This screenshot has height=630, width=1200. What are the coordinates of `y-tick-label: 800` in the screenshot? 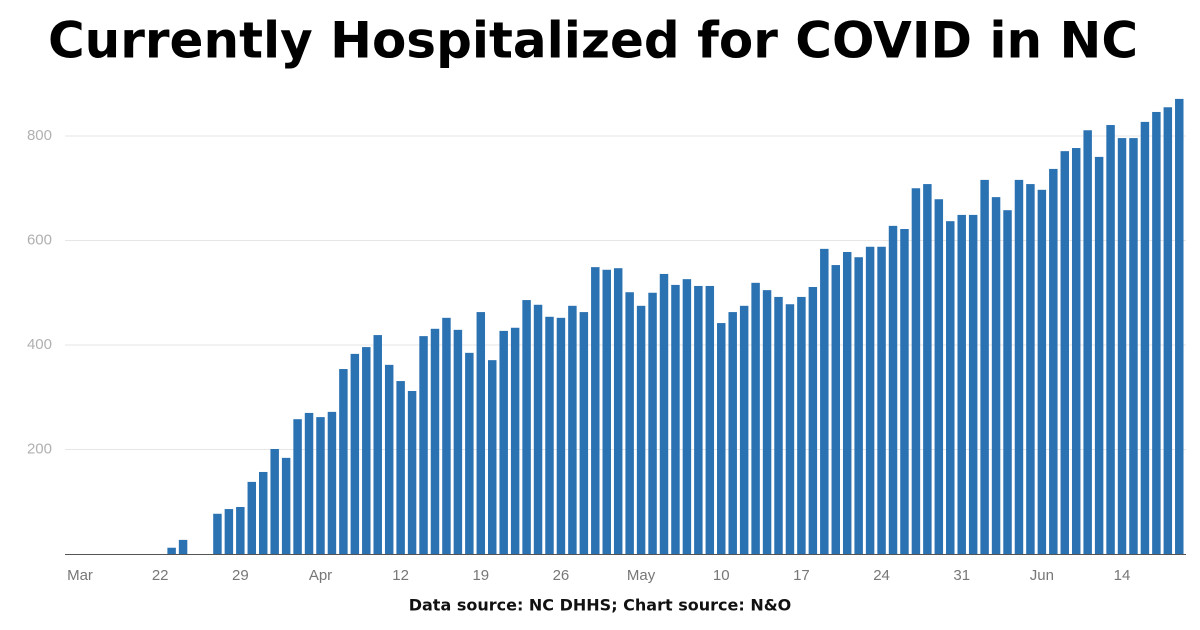 It's located at (39, 135).